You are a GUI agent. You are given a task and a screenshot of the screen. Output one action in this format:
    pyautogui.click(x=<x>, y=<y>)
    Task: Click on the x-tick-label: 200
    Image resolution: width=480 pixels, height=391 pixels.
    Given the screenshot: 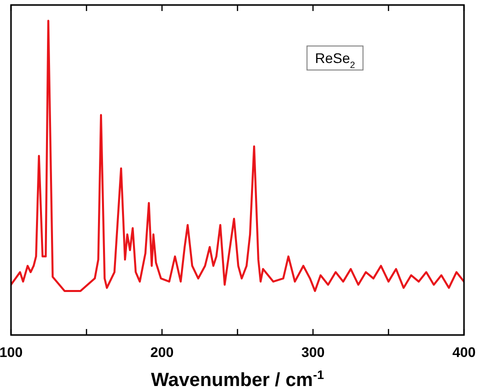 What is the action you would take?
    pyautogui.click(x=162, y=352)
    